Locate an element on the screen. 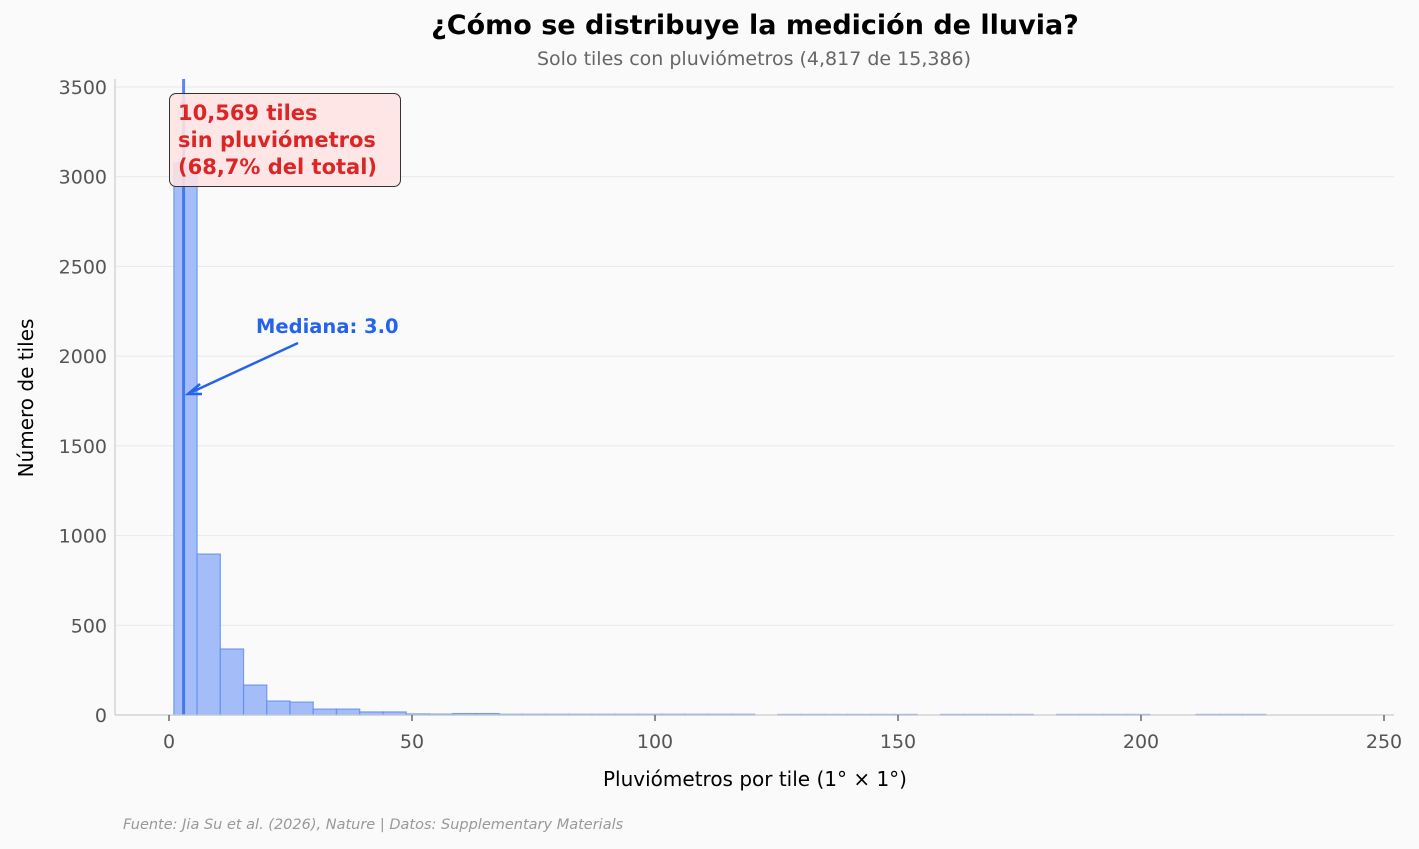 This screenshot has height=849, width=1419. median-arrow is located at coordinates (245, 367).